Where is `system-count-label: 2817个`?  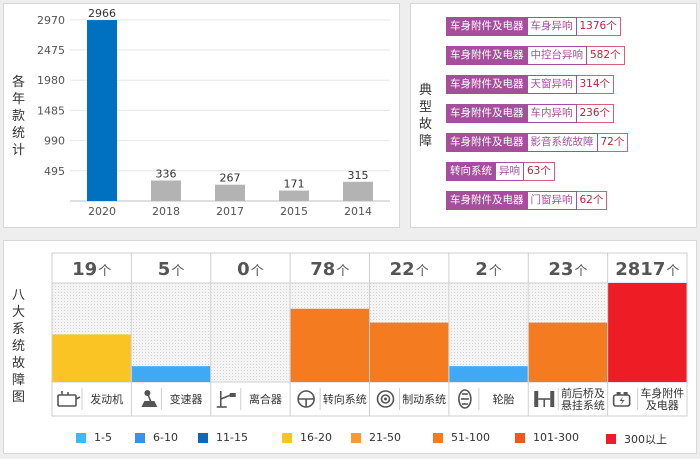
system-count-label: 2817个 is located at coordinates (647, 269).